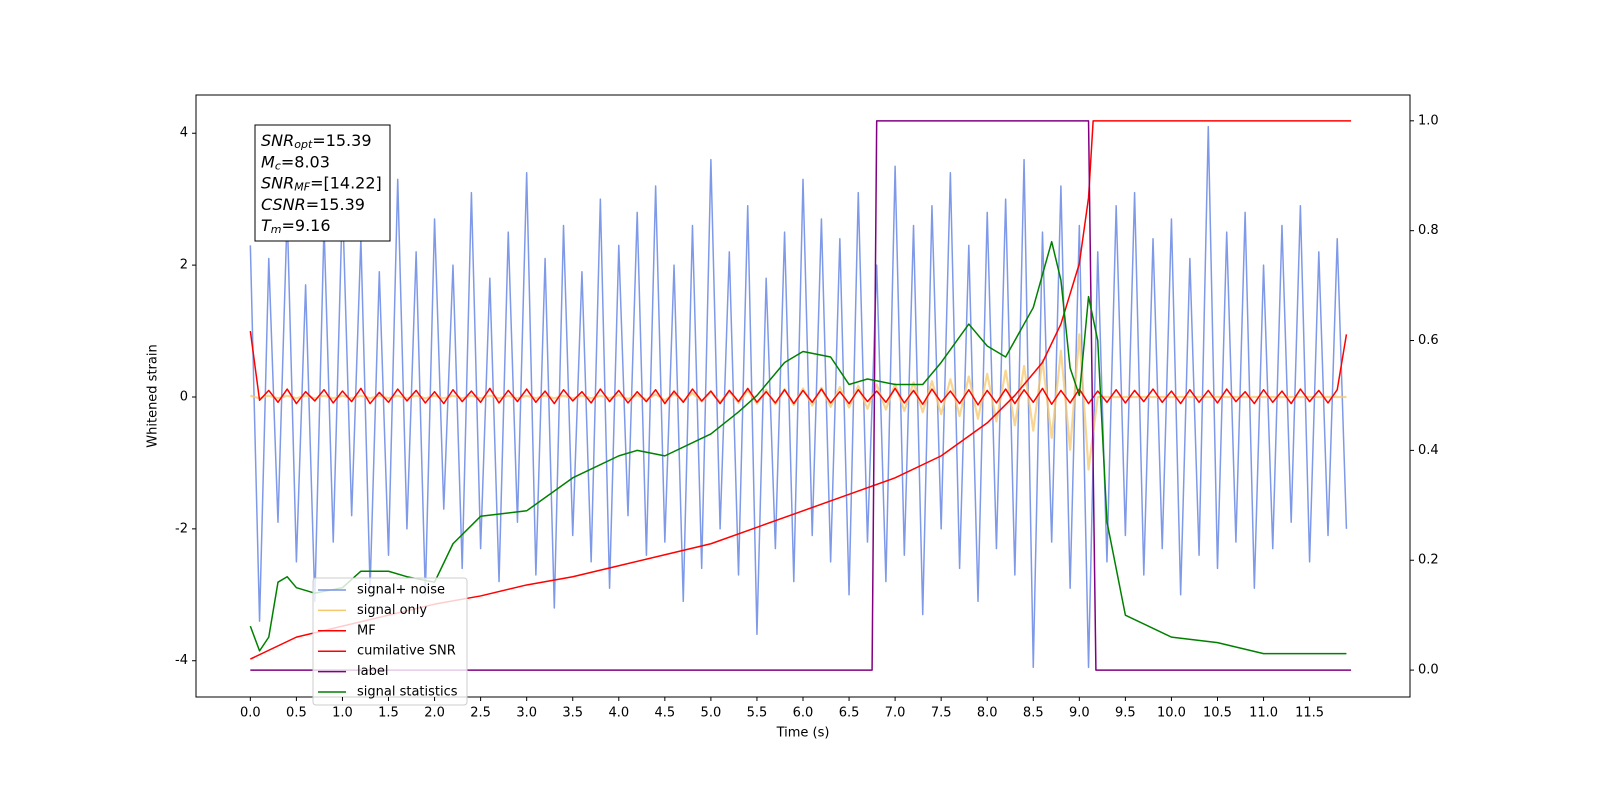 Image resolution: width=1600 pixels, height=800 pixels. What do you see at coordinates (664, 713) in the screenshot?
I see `x-tick-label: 4.5` at bounding box center [664, 713].